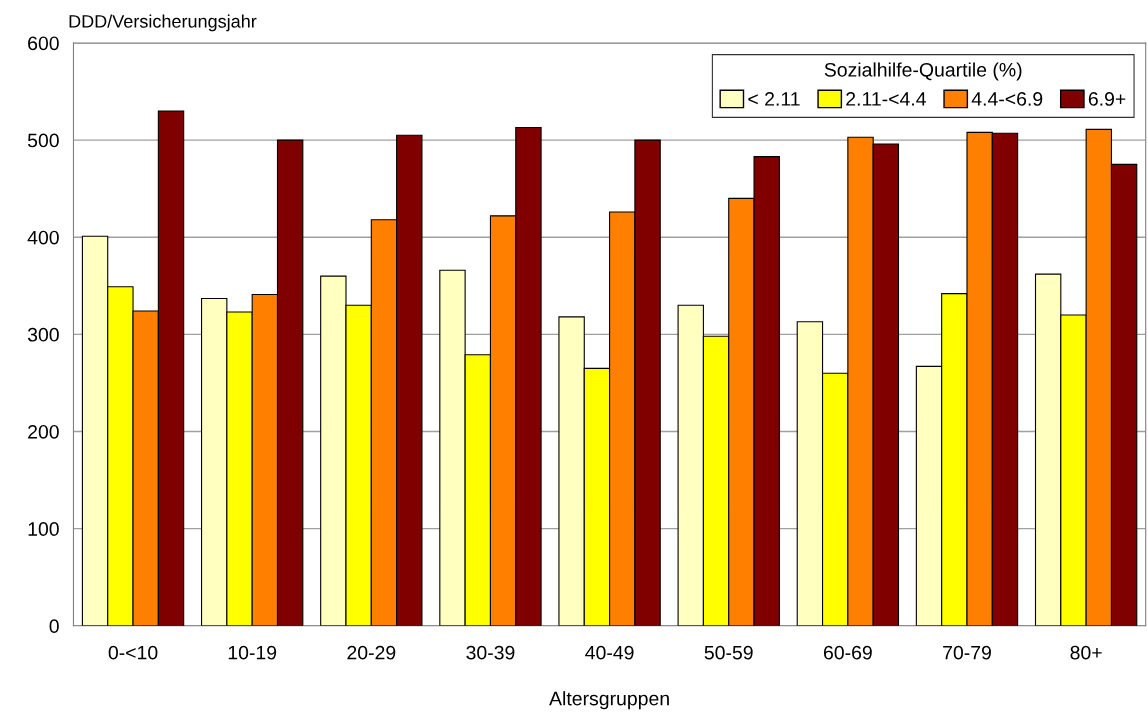 This screenshot has height=716, width=1148. What do you see at coordinates (923, 71) in the screenshot?
I see `legend-title: Sozialhilfe-Quartile (%)` at bounding box center [923, 71].